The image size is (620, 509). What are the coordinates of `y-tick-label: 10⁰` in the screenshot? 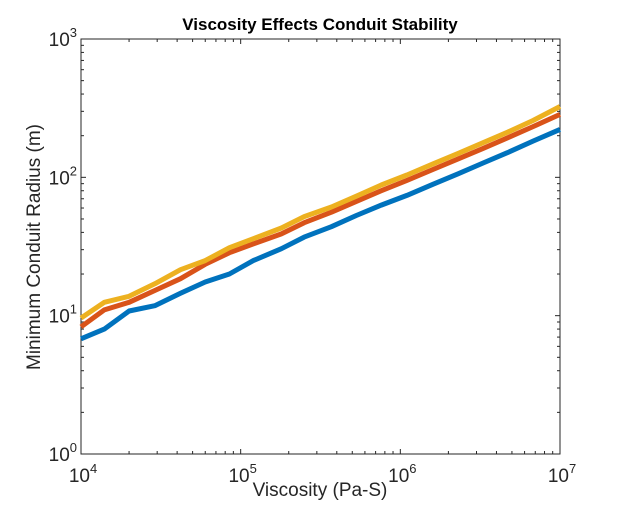 It's located at (63, 453).